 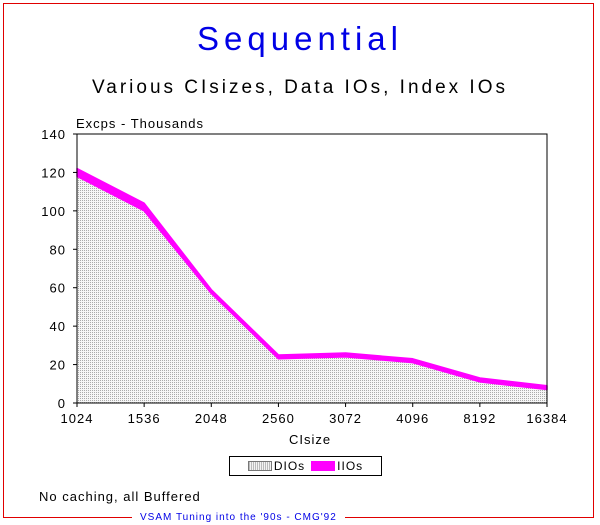 I want to click on legend-item-dios: DIOs, so click(x=276, y=466).